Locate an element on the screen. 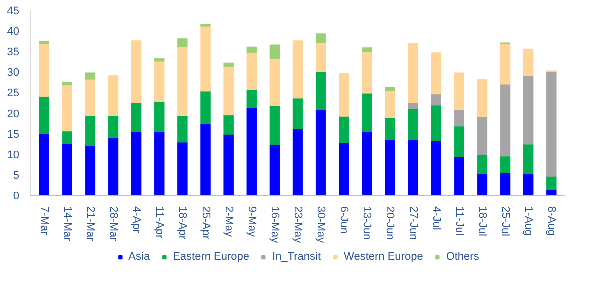 This screenshot has height=302, width=592. x-tick-label: 1-Aug is located at coordinates (528, 221).